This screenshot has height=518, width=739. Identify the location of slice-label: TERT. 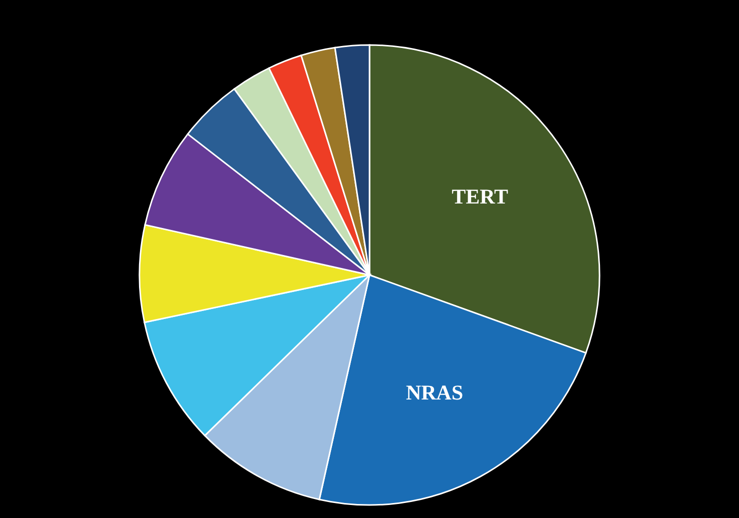
(480, 196).